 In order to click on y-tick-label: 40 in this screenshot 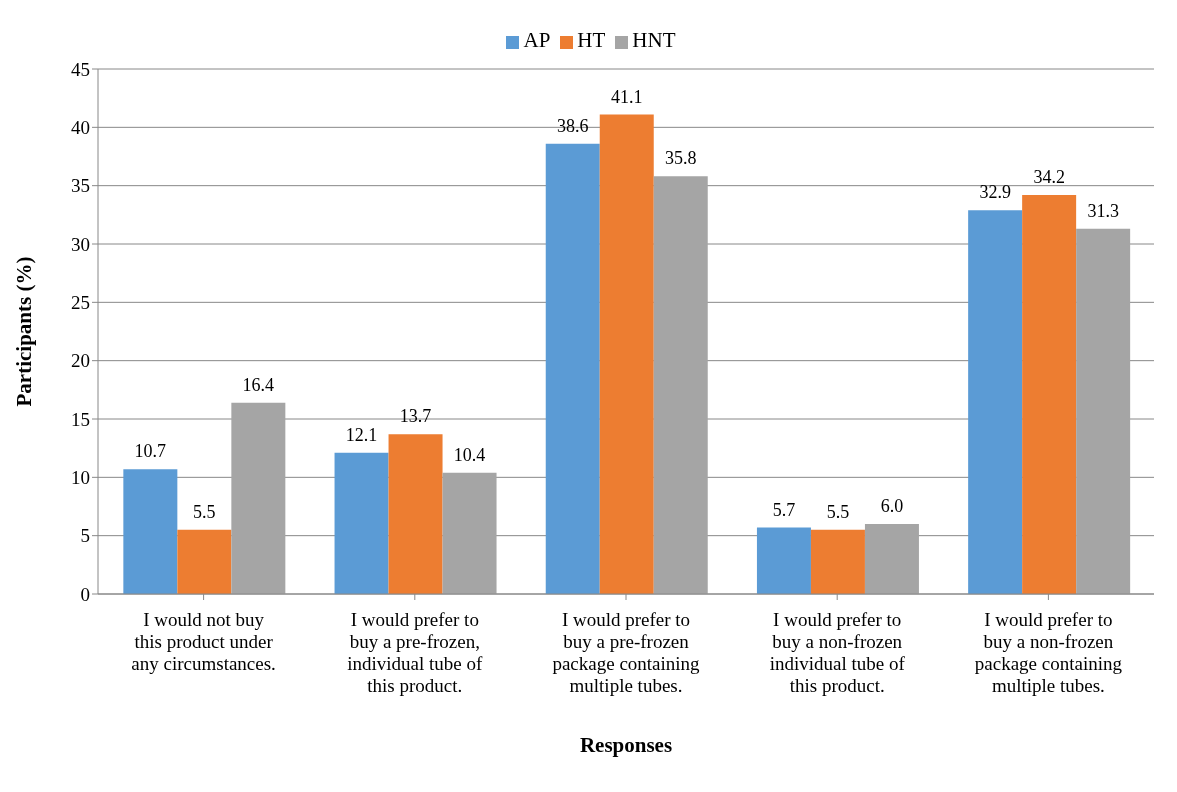, I will do `click(80, 128)`.